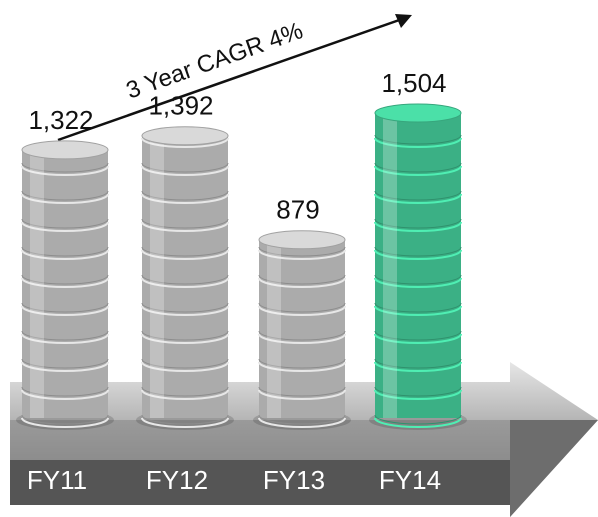 The width and height of the screenshot is (598, 517). Describe the element at coordinates (60, 120) in the screenshot. I see `value-label: 1,322` at that location.